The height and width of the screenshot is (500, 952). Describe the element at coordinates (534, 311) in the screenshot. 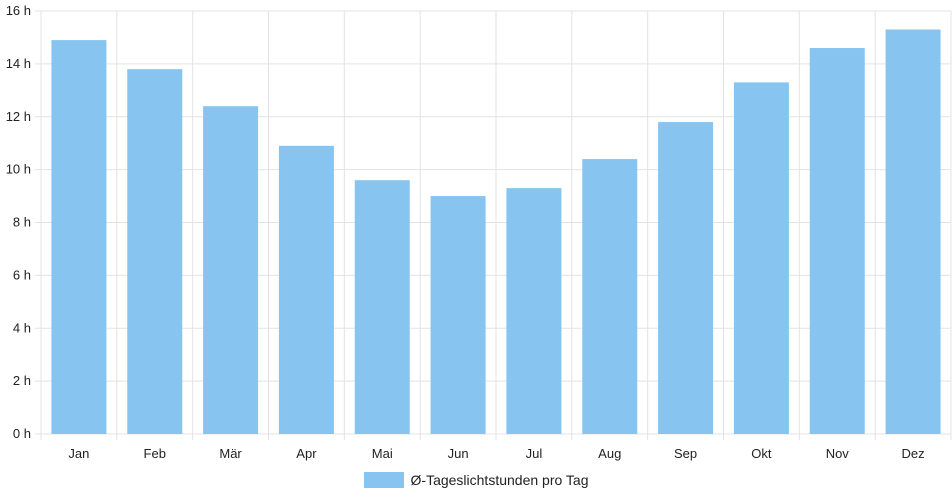

I see `bar-jul` at that location.